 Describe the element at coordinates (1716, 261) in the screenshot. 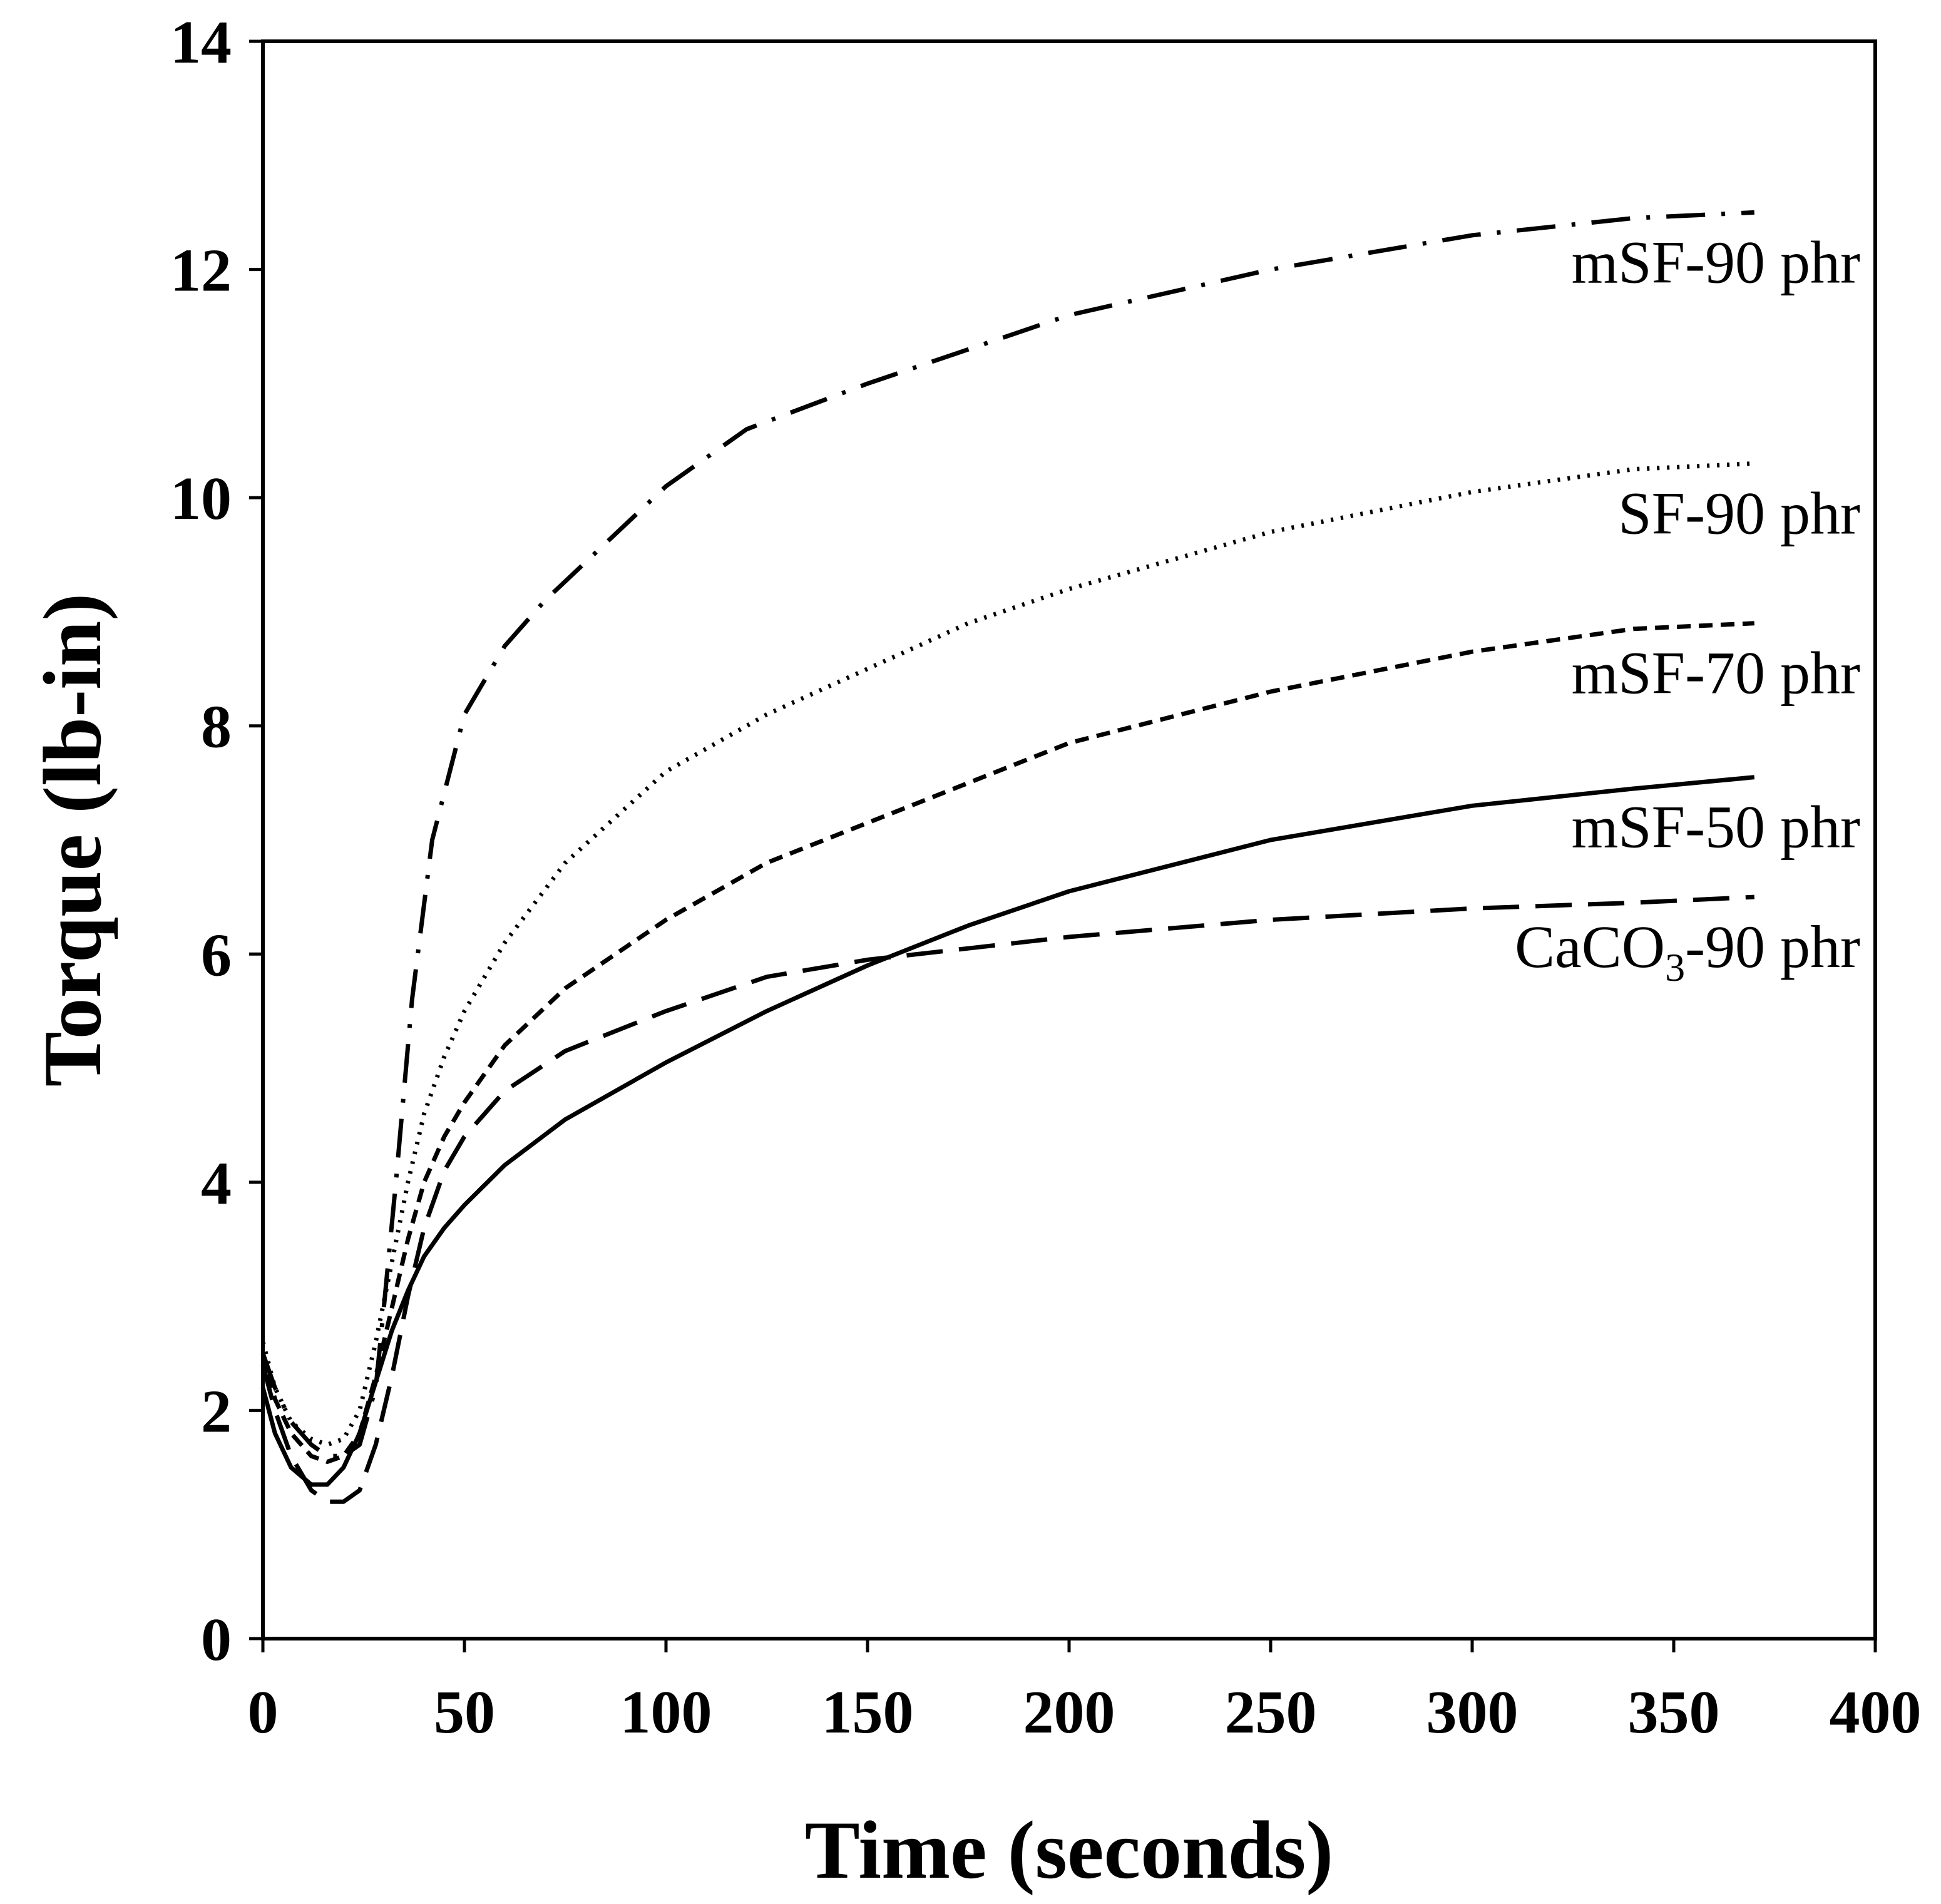

I see `series-label: mSF-90 phr` at that location.